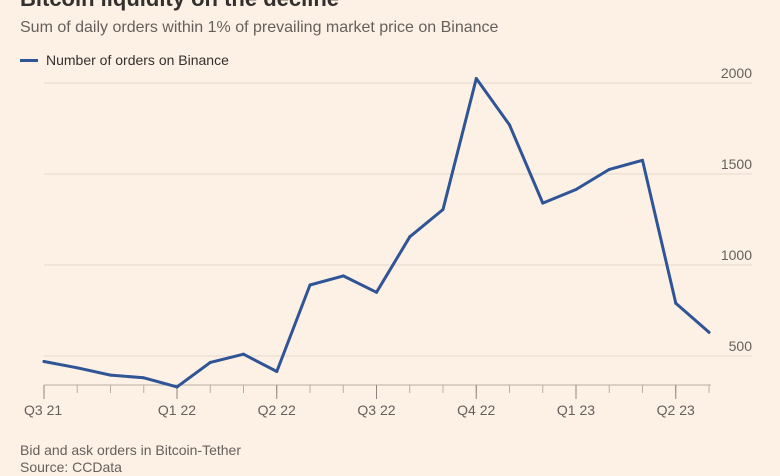  What do you see at coordinates (179, 6) in the screenshot?
I see `chart-title: Bitcoin liquidity on the decline` at bounding box center [179, 6].